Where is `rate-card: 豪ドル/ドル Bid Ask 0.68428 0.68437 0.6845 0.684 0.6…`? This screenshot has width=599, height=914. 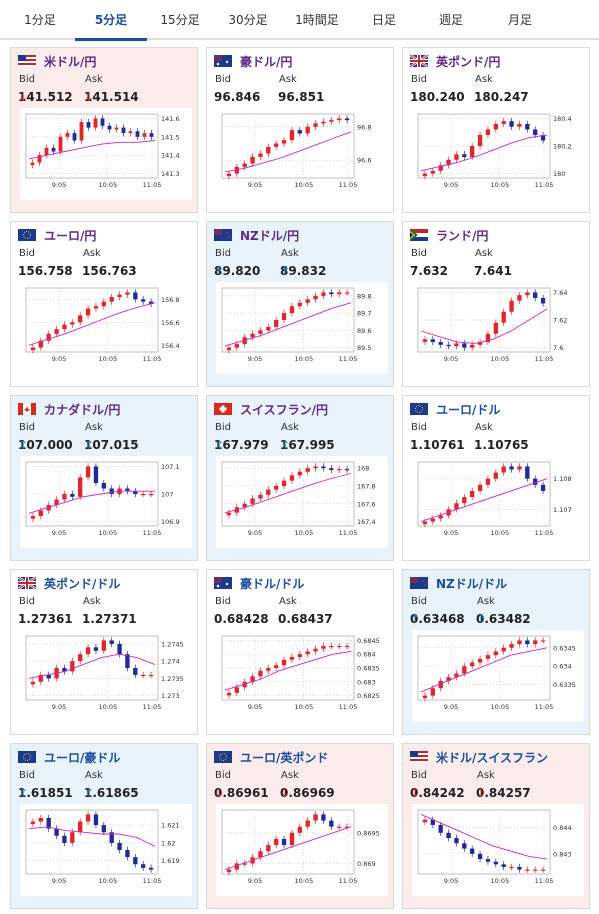
rate-card: 豪ドル/ドル Bid Ask 0.68428 0.68437 0.6845 0.684 0.6… is located at coordinates (300, 652).